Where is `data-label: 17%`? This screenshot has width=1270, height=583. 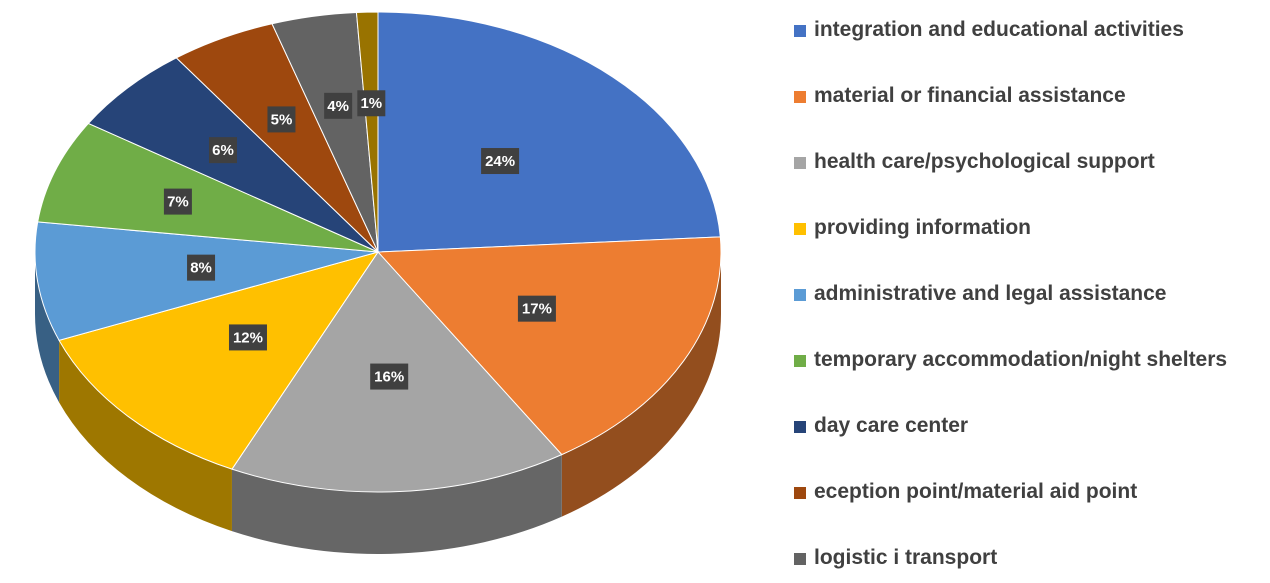
data-label: 17% is located at coordinates (537, 309).